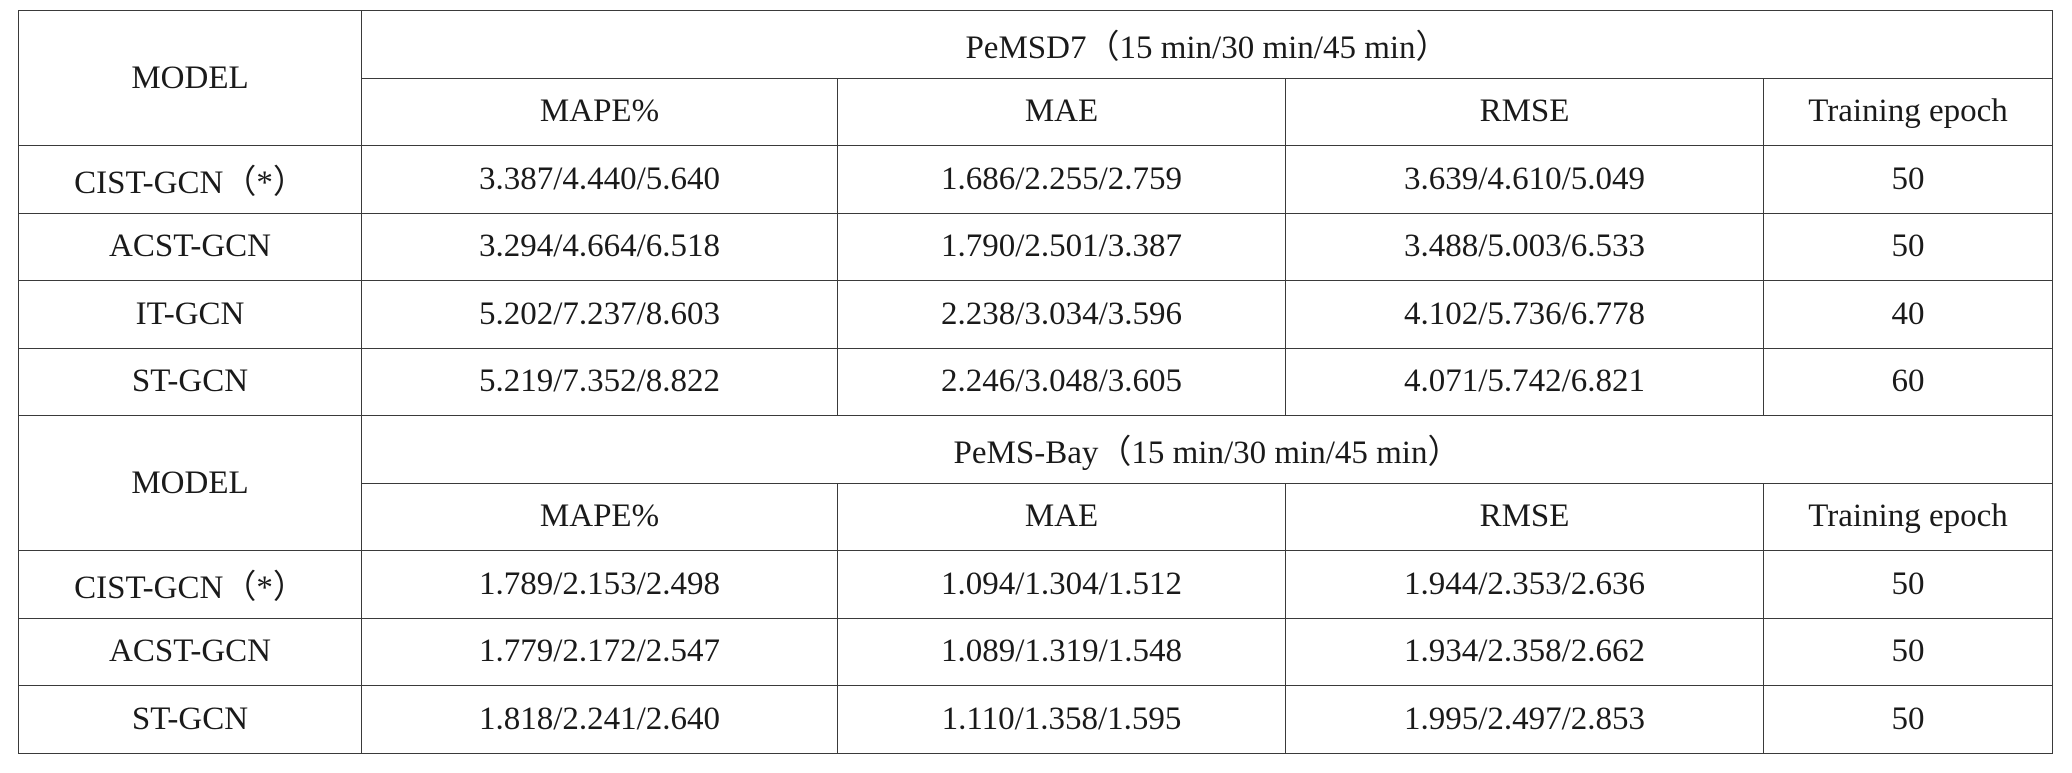  I want to click on rmse-cell: 1.944/2.353/2.636, so click(1524, 584).